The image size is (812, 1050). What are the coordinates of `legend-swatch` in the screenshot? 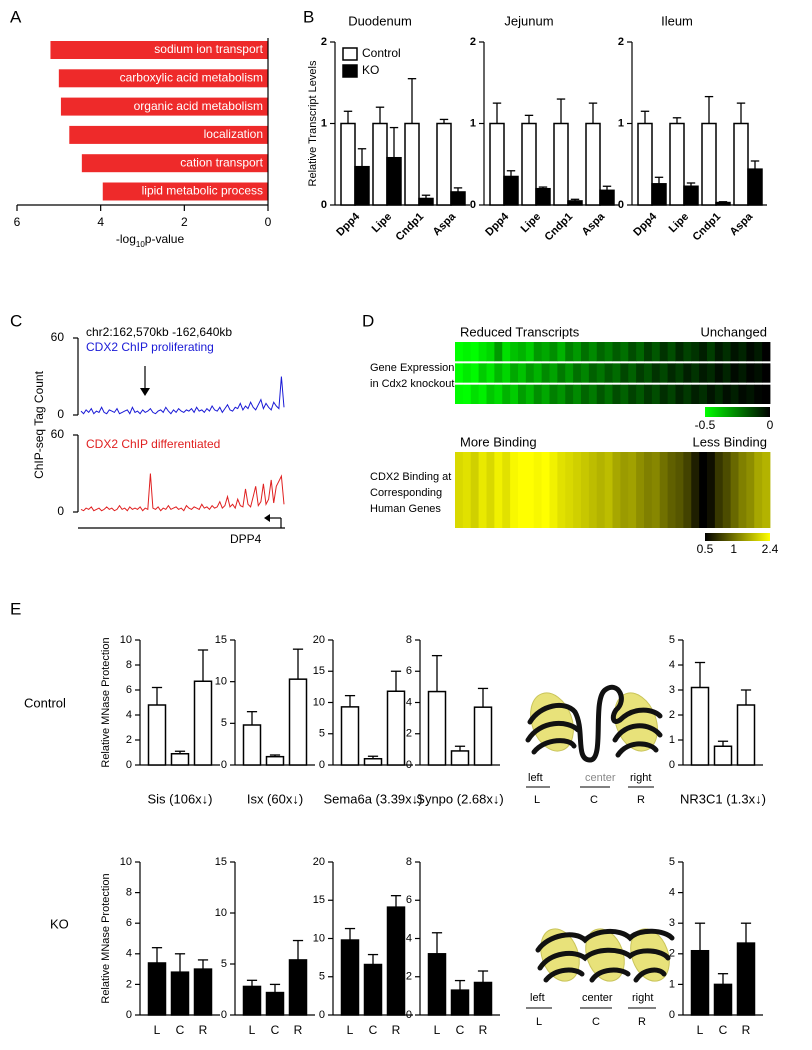 It's located at (350, 71).